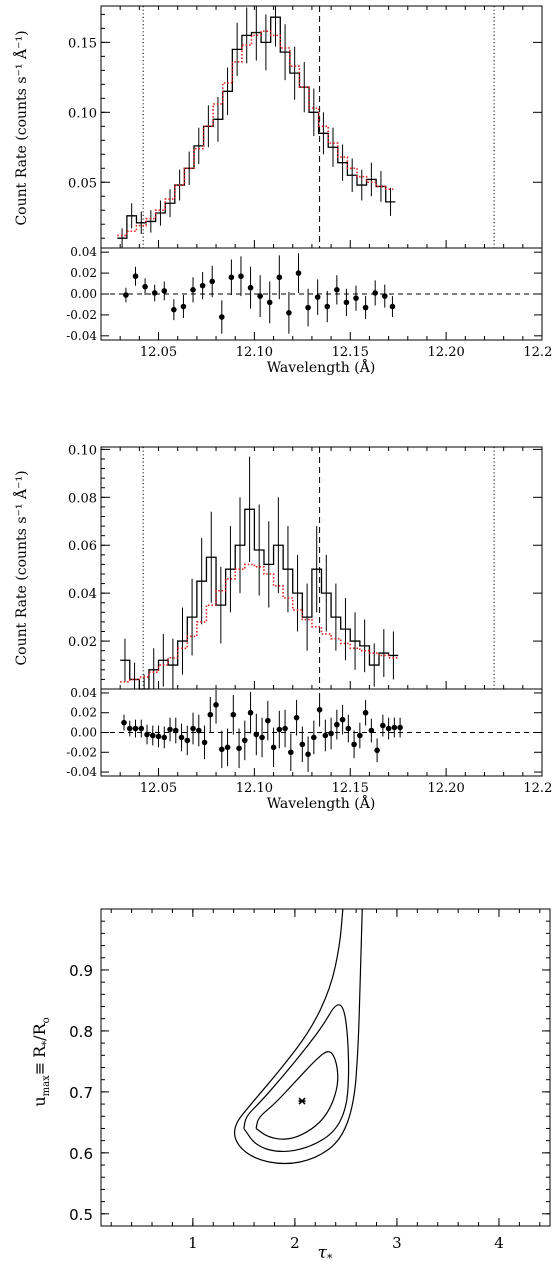 Image resolution: width=553 pixels, height=1264 pixels. What do you see at coordinates (81, 315) in the screenshot?
I see `residual-top-ytick-label: -0.02` at bounding box center [81, 315].